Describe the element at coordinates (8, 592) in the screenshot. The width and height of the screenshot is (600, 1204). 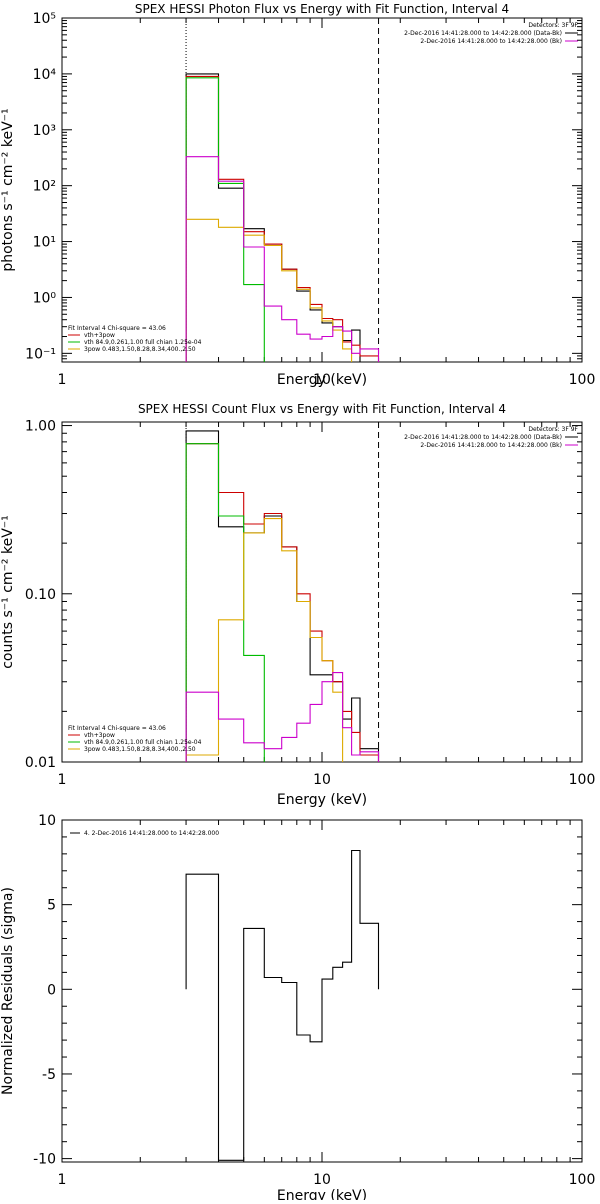
I see `y-axis-label: counts s⁻¹ cm⁻² keV⁻¹` at that location.